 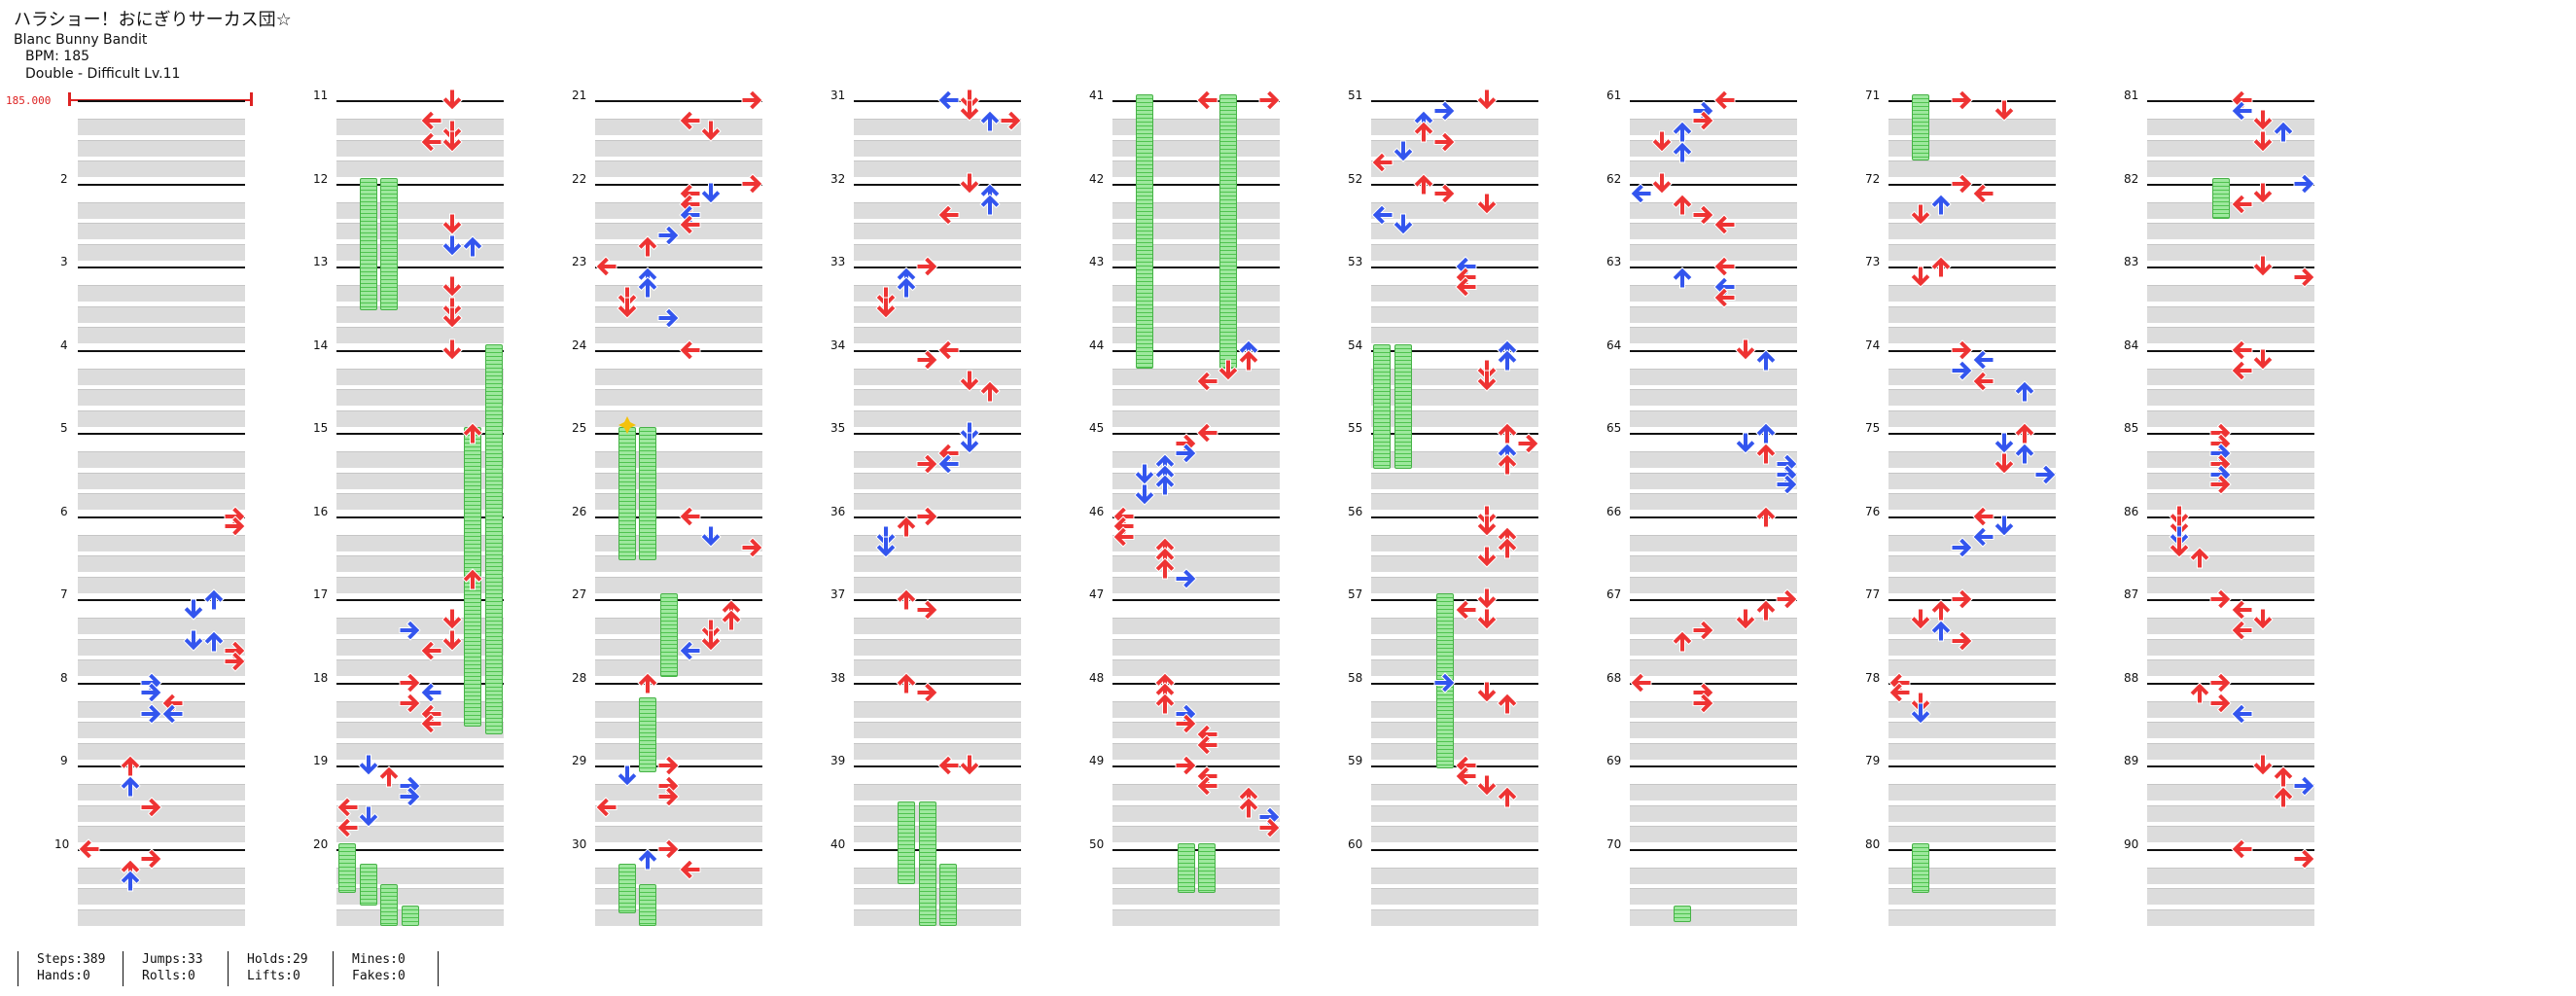 What do you see at coordinates (321, 594) in the screenshot?
I see `measure-number: 17` at bounding box center [321, 594].